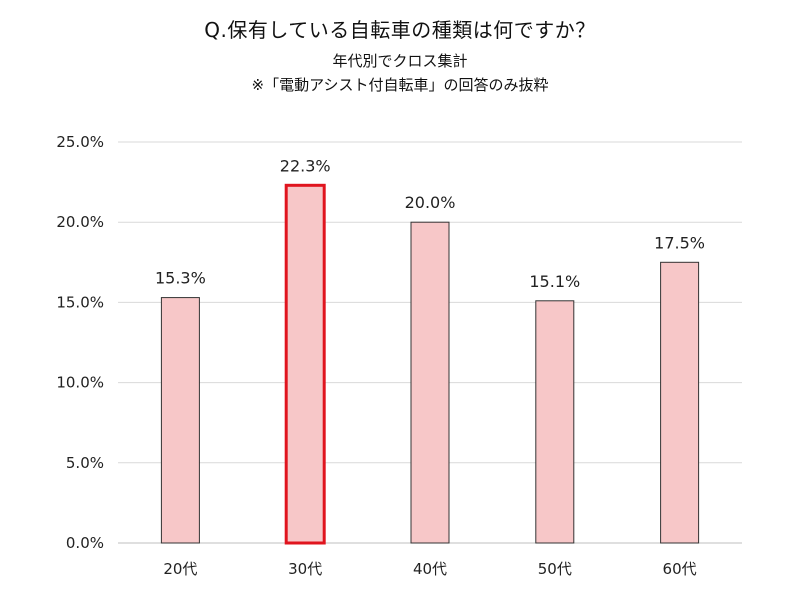 The image size is (800, 600). What do you see at coordinates (430, 569) in the screenshot?
I see `x-tick-label: 40代` at bounding box center [430, 569].